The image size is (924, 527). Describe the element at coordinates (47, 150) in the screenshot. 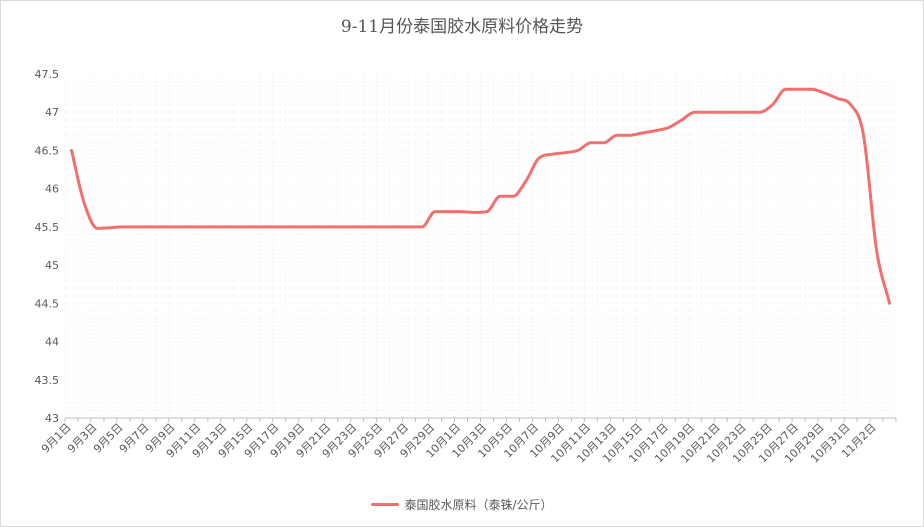

I see `y-tick-label: 46.5` at that location.